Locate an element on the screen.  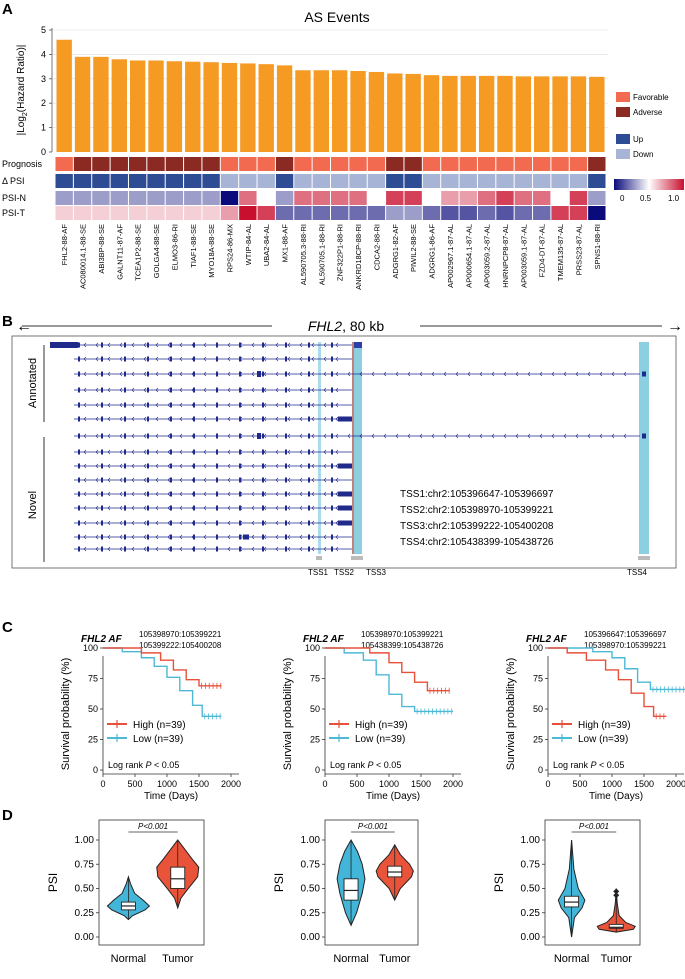
a-bar is located at coordinates (321, 111).